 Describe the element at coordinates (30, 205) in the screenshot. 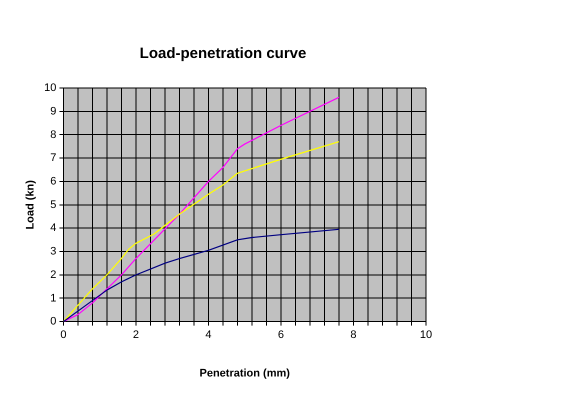

I see `y-axis-title: Load (kn)` at that location.